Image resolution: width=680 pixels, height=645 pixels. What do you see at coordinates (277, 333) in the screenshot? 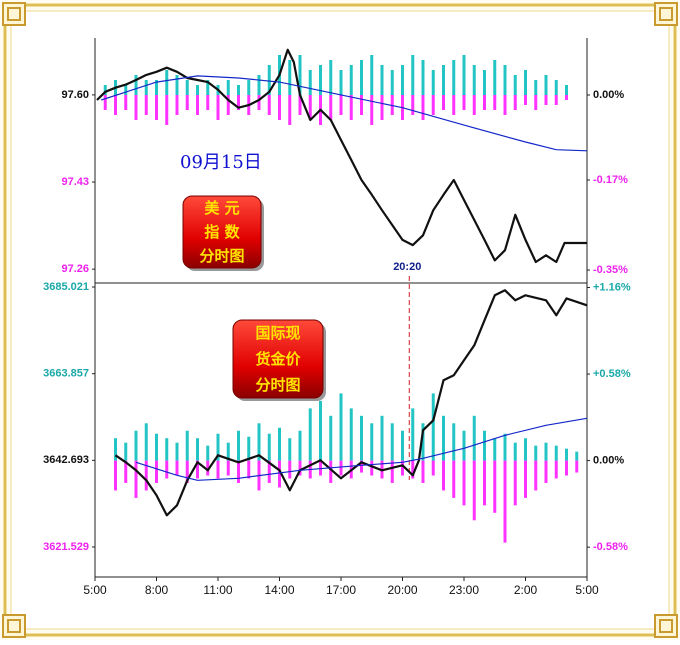
I see `badge-text: 国际现` at bounding box center [277, 333].